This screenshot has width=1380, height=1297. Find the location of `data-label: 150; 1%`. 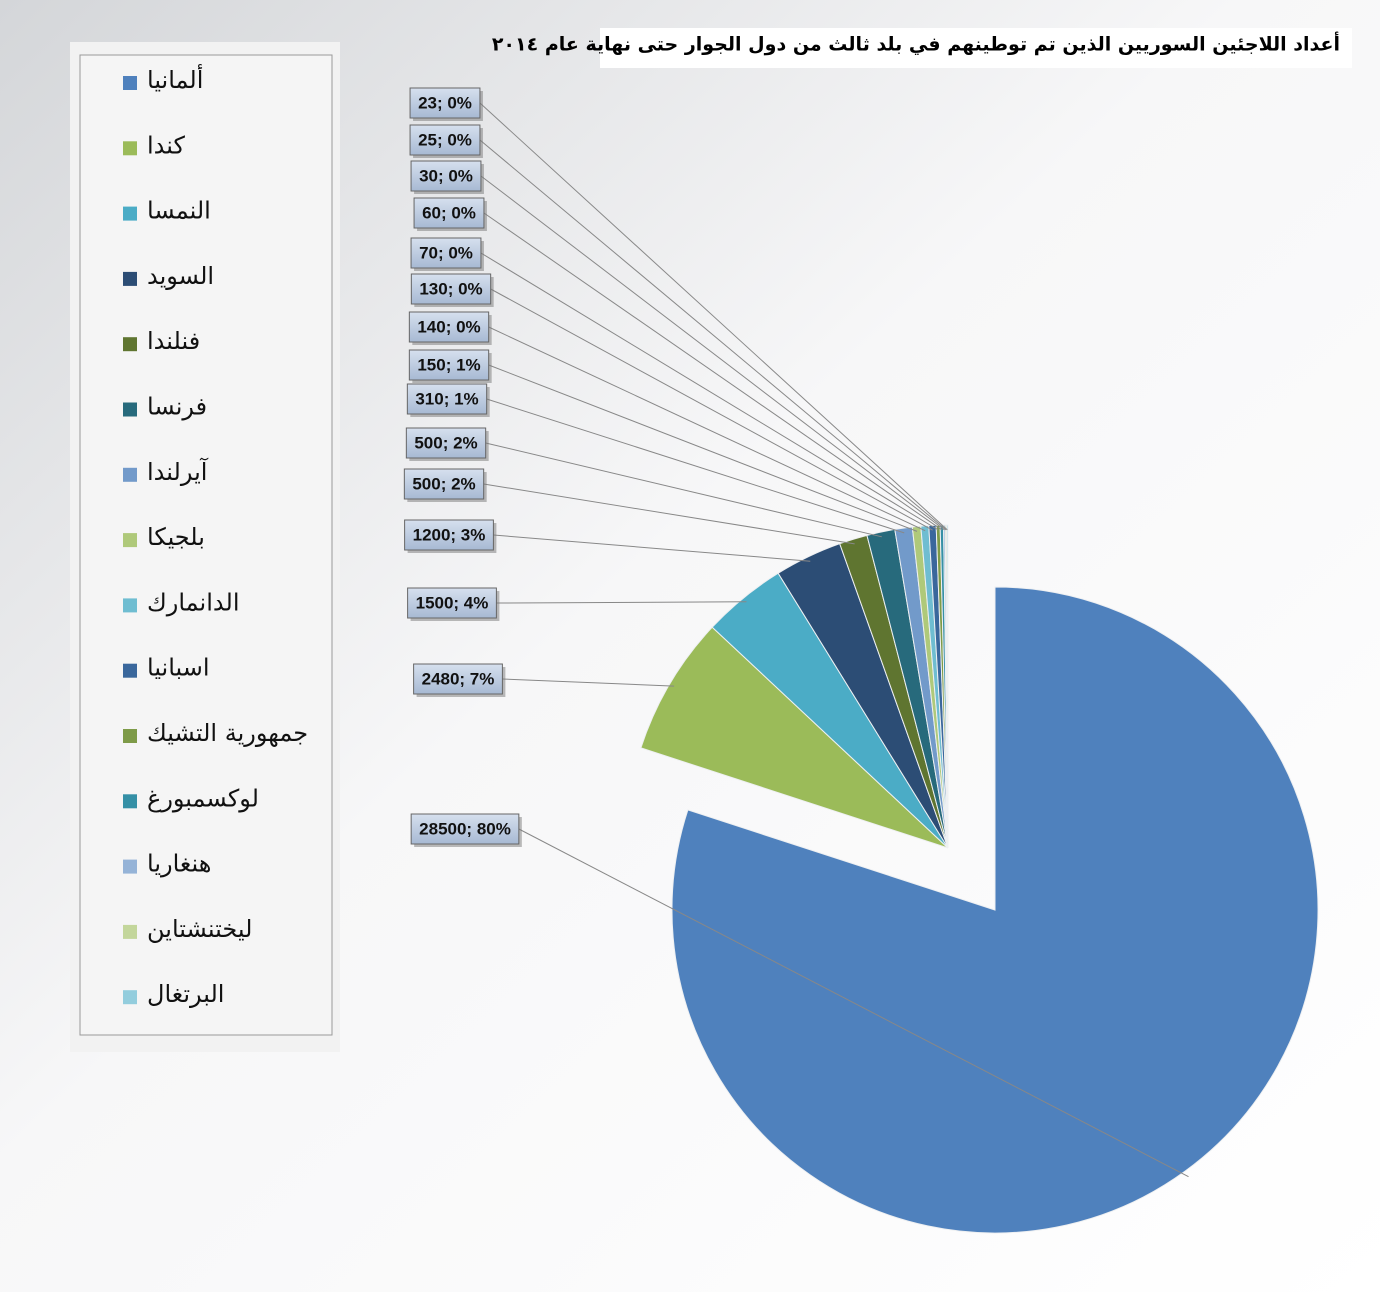

data-label: 150; 1% is located at coordinates (450, 366).